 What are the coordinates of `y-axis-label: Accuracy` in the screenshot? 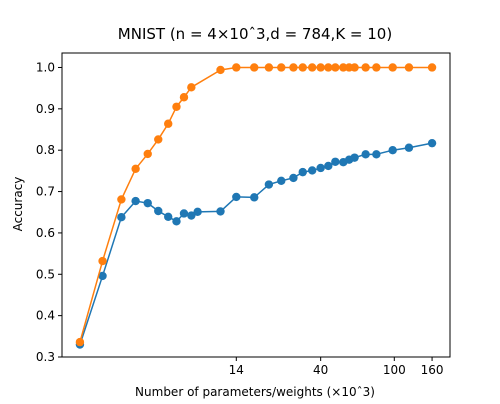 It's located at (18, 204).